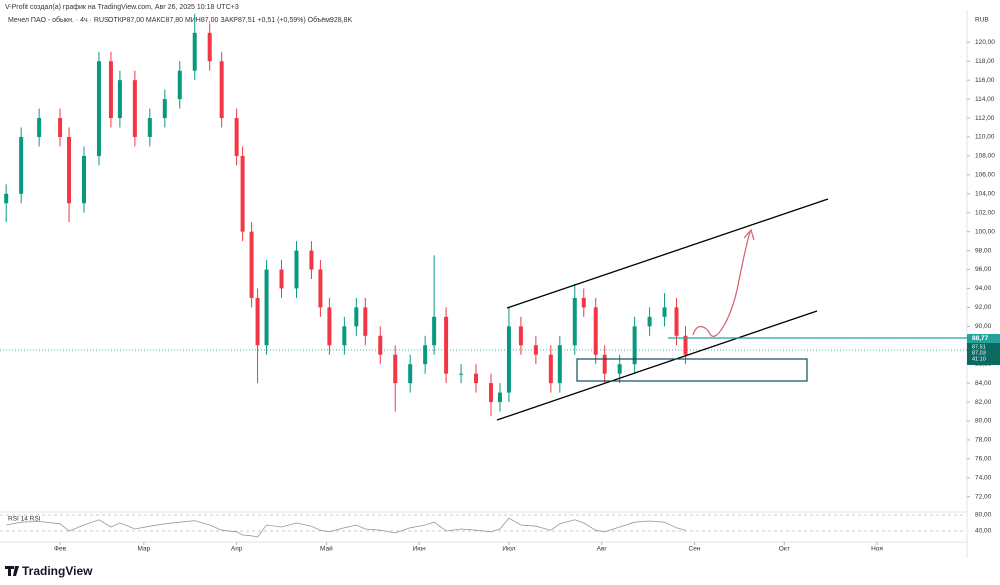 This screenshot has height=585, width=1000. Describe the element at coordinates (721, 284) in the screenshot. I see `forecast-arrow` at that location.